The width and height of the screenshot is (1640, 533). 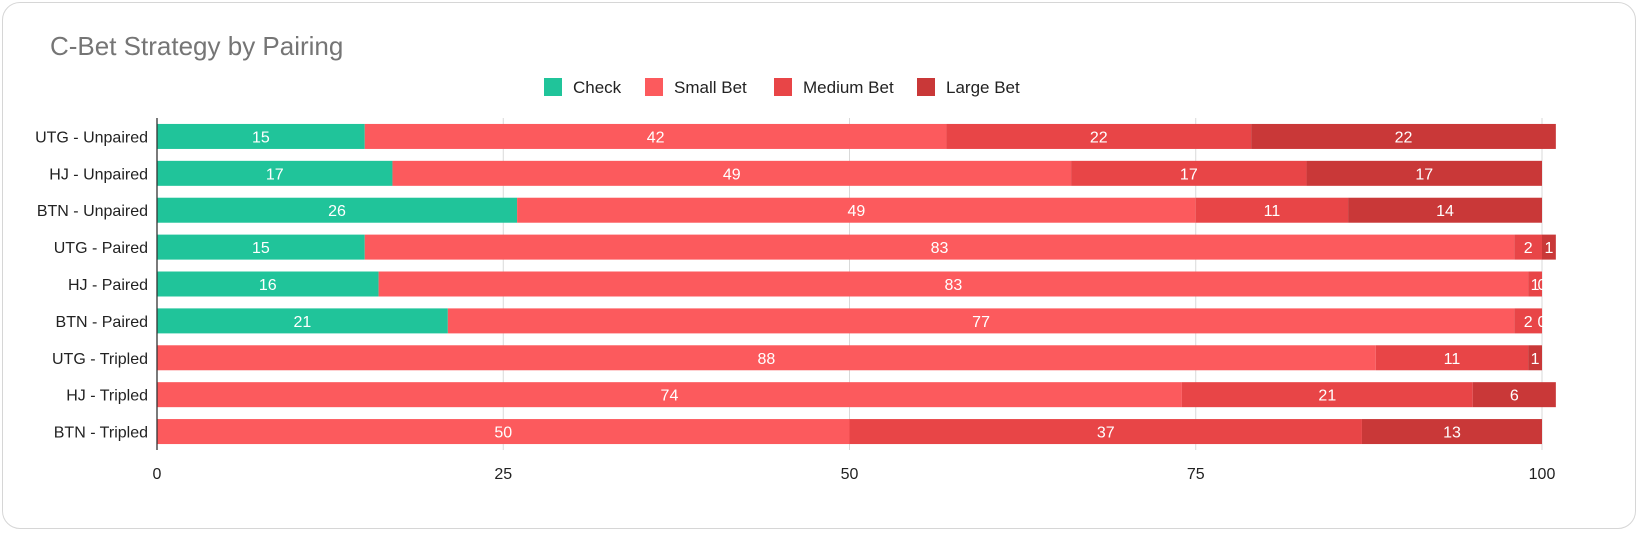 What do you see at coordinates (926, 87) in the screenshot?
I see `legend-swatch-large-bet` at bounding box center [926, 87].